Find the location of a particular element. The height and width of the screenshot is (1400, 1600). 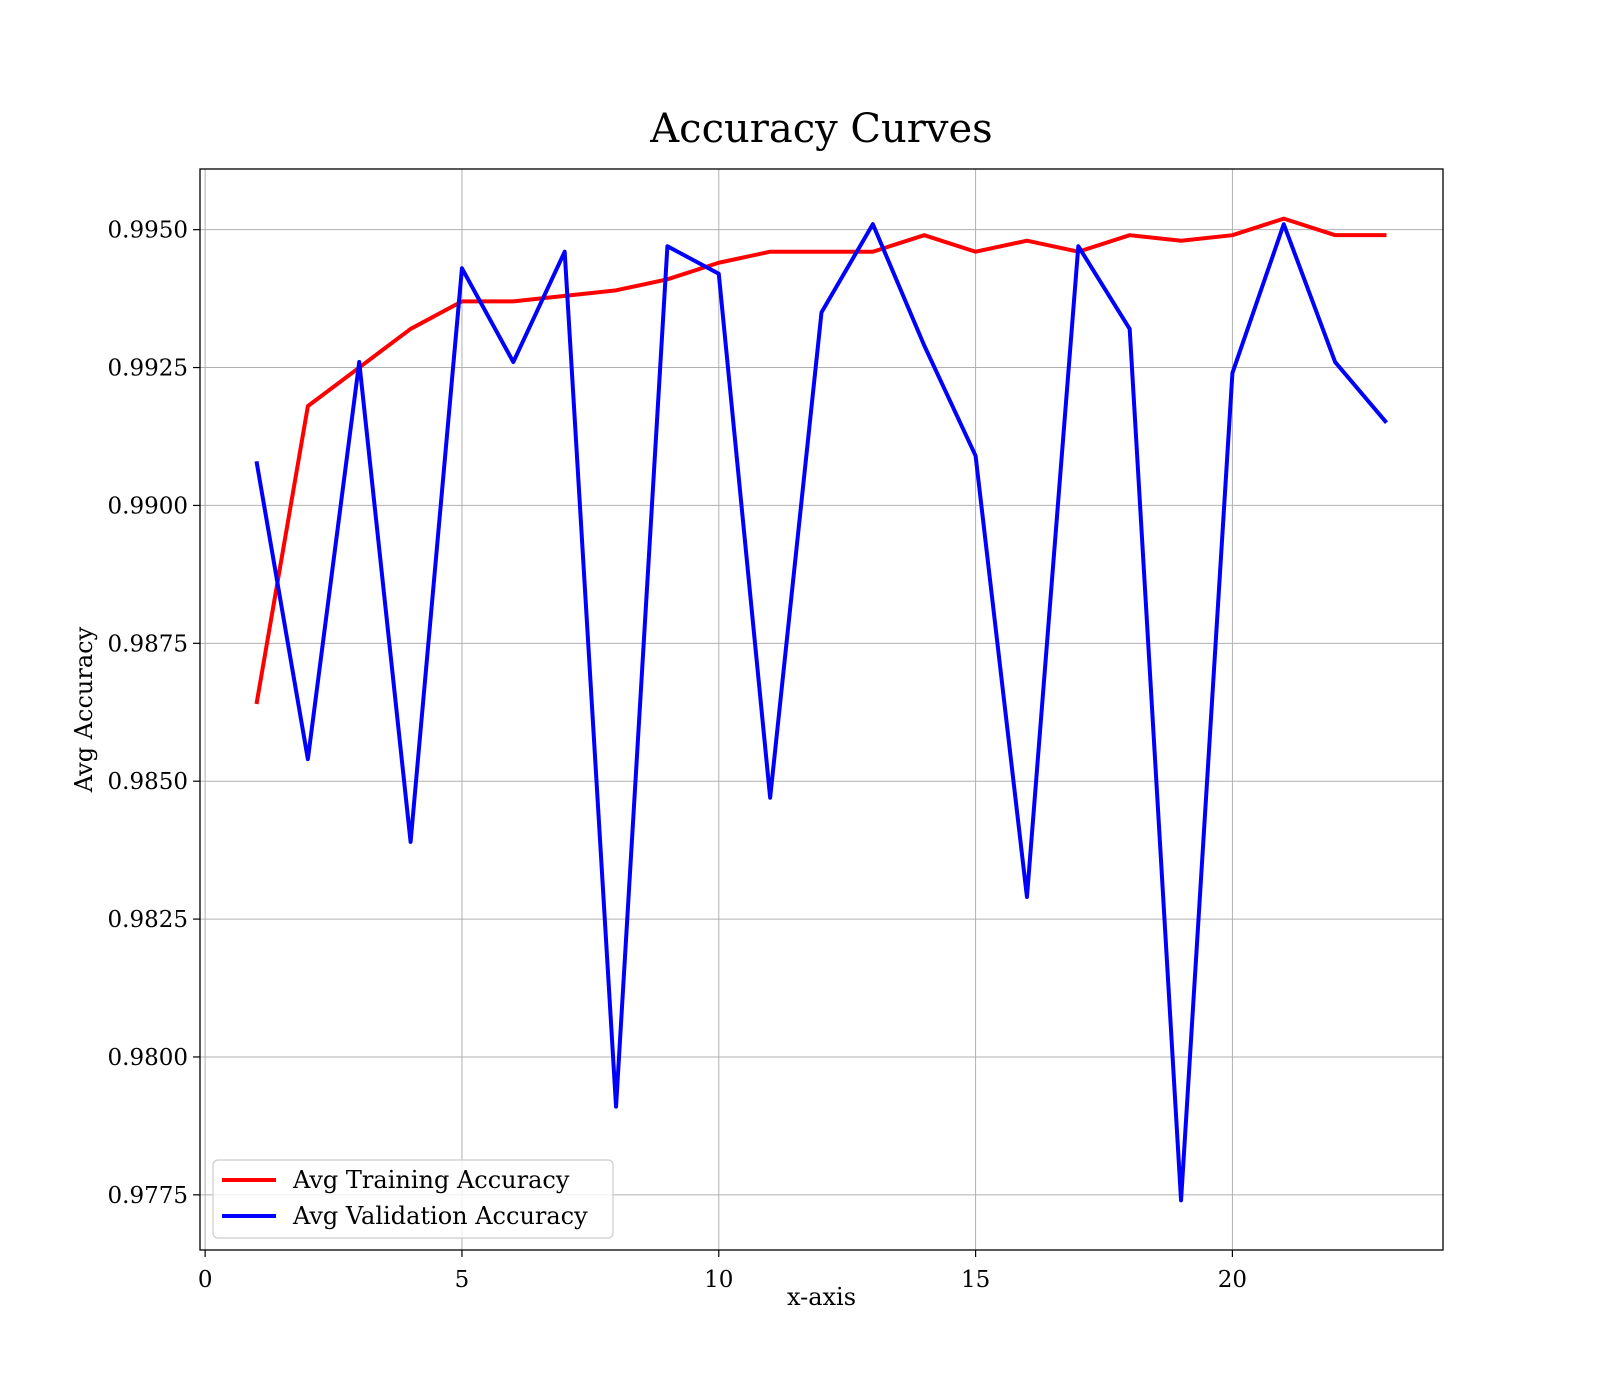

y-tick-label: 0.9900 is located at coordinates (148, 506).